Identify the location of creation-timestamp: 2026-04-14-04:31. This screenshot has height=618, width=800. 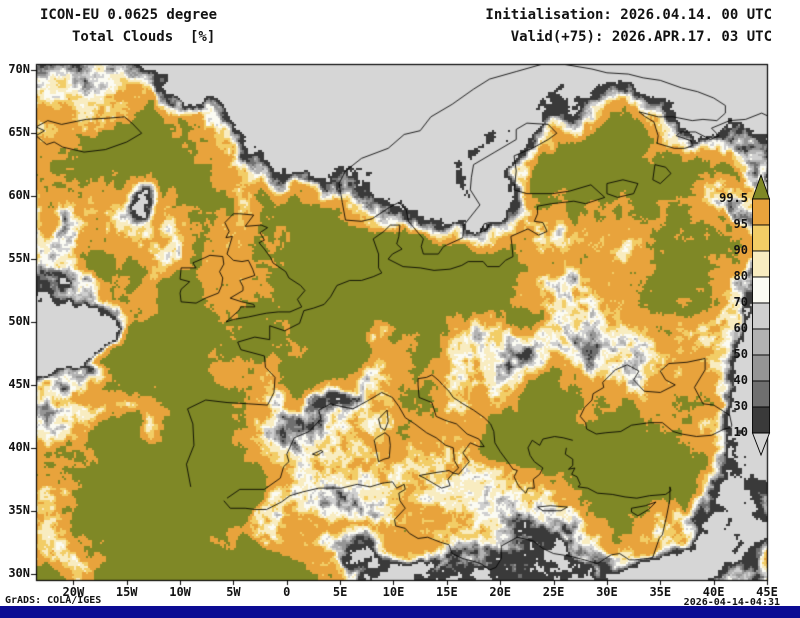
(731, 602).